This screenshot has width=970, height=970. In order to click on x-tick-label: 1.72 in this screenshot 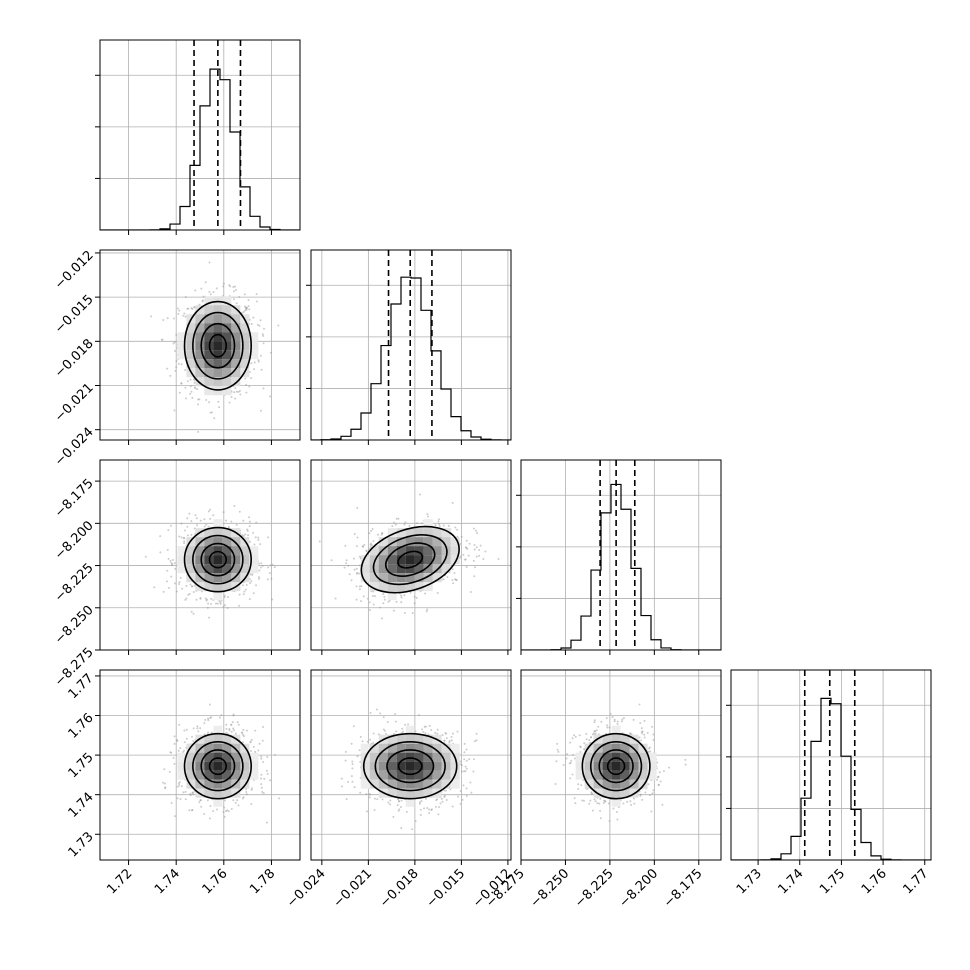, I will do `click(119, 881)`.